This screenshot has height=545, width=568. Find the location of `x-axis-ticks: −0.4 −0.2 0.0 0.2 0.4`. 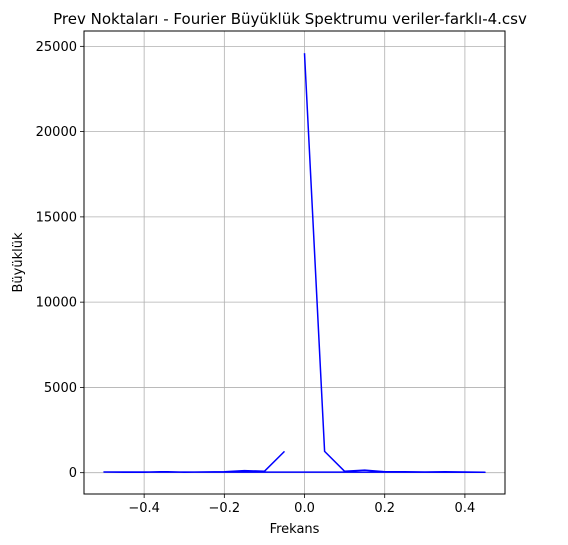

x-axis-ticks: −0.4 −0.2 0.0 0.2 0.4 is located at coordinates (301, 505).